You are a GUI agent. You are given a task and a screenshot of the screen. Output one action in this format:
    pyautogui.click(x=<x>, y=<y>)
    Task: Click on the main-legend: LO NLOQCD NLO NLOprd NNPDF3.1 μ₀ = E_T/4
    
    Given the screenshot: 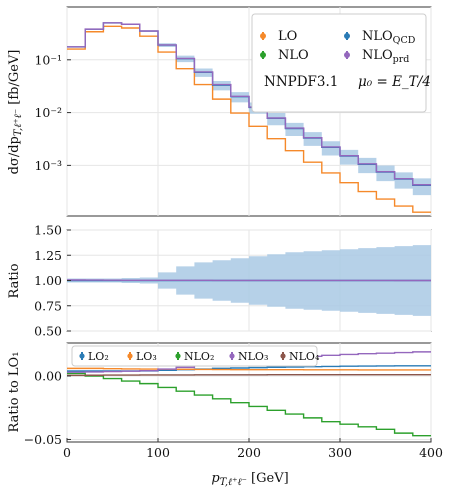 What is the action you would take?
    pyautogui.click(x=341, y=63)
    